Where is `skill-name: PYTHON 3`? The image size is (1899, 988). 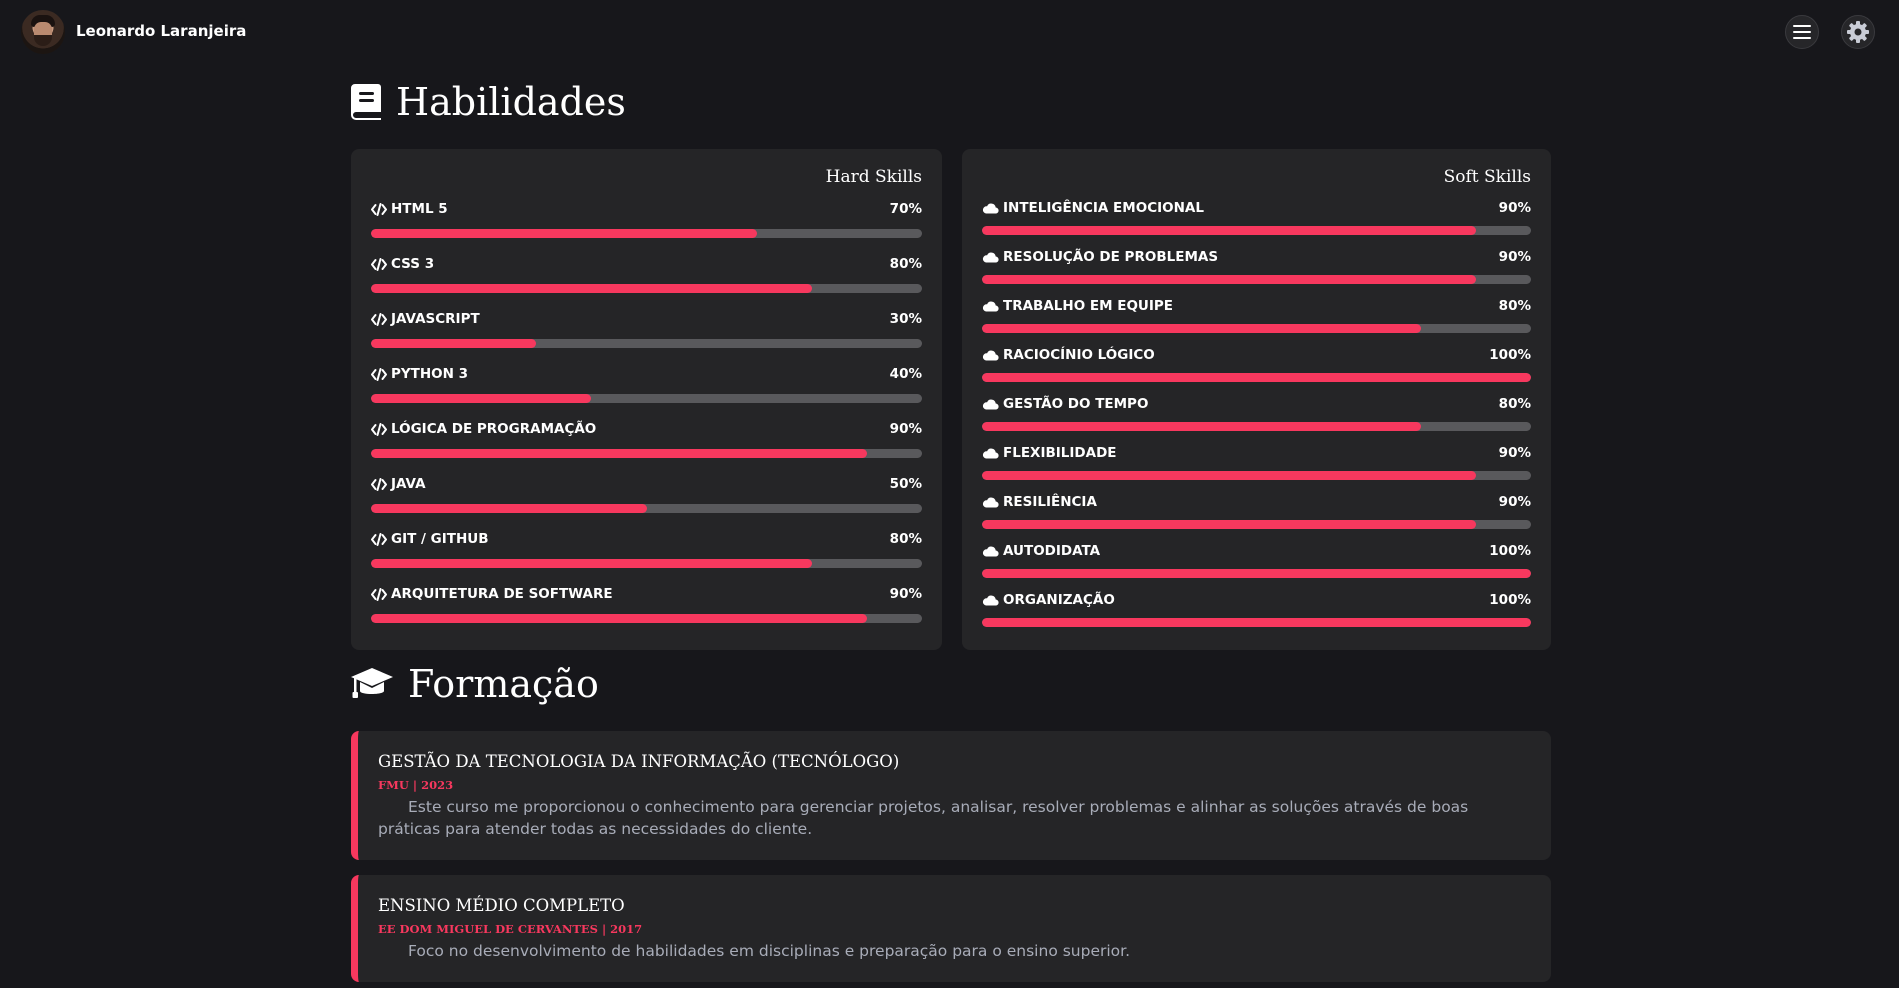
skill-name: PYTHON 3 is located at coordinates (419, 374).